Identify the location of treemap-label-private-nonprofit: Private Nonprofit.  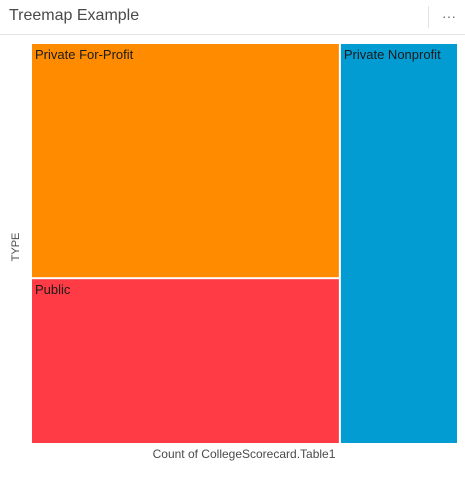
(392, 54).